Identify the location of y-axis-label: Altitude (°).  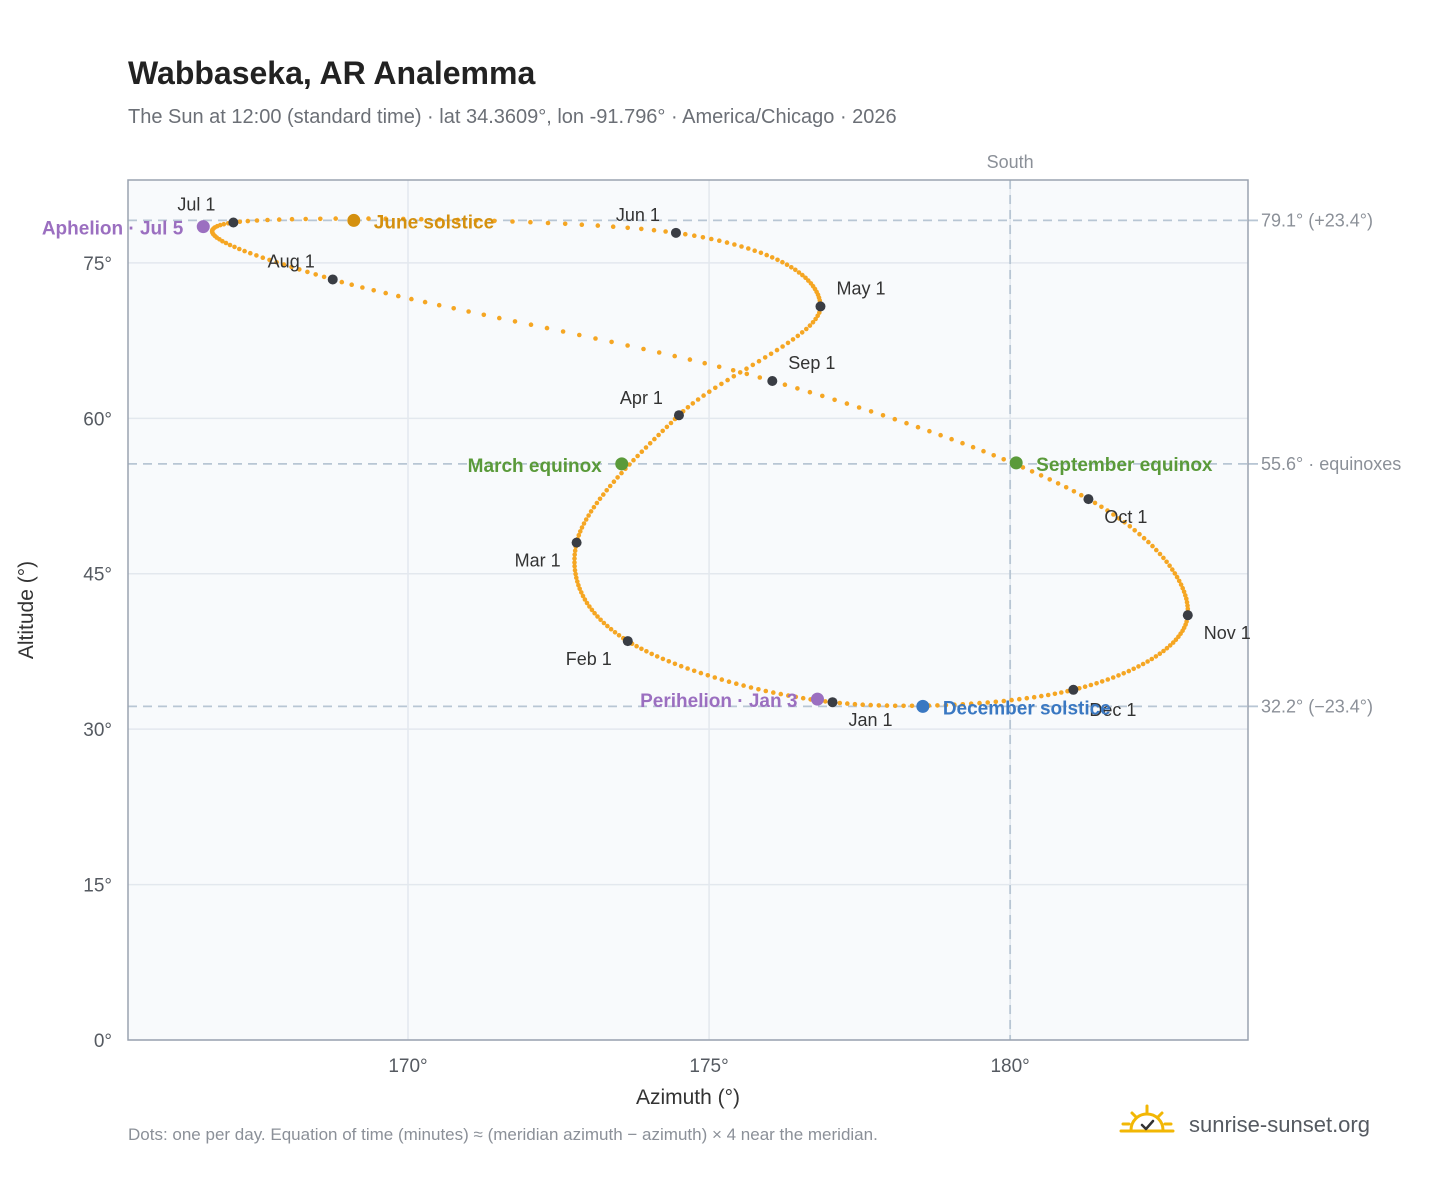
(26, 610).